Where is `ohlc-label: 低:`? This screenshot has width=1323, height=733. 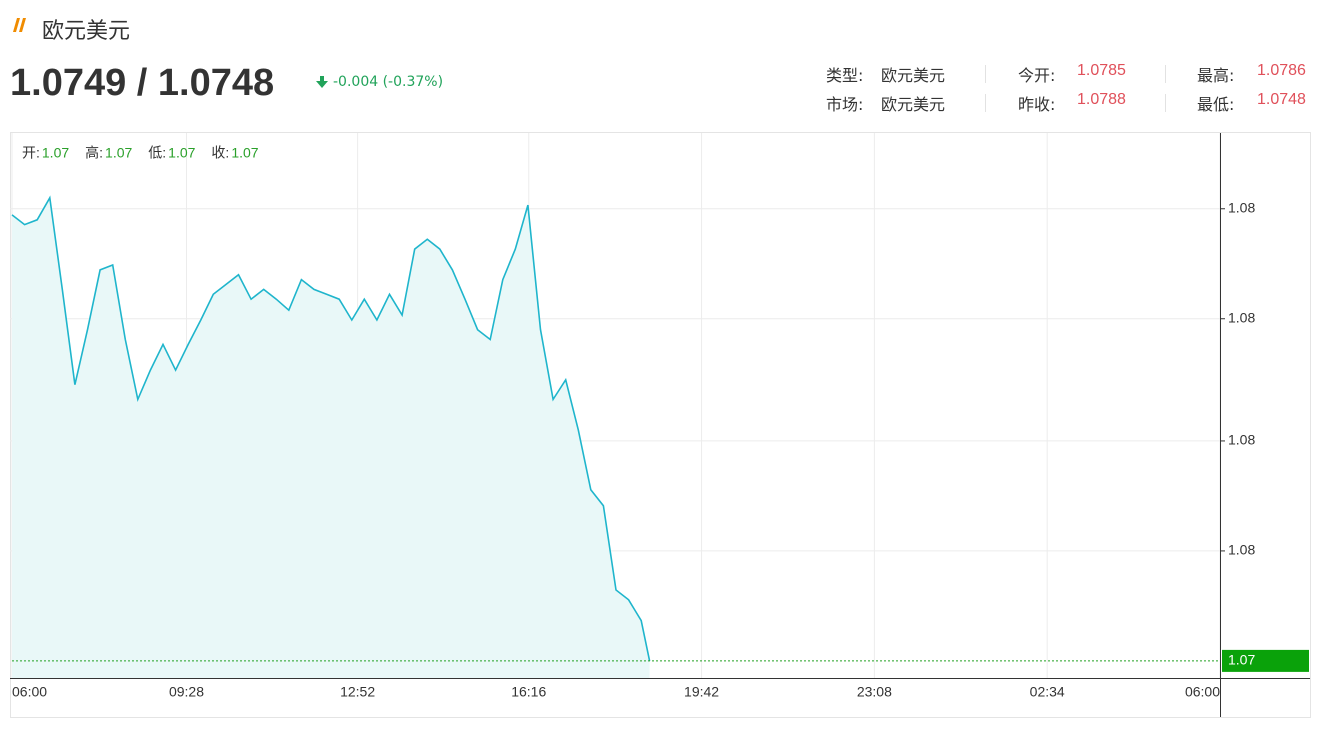
ohlc-label: 低: is located at coordinates (157, 153).